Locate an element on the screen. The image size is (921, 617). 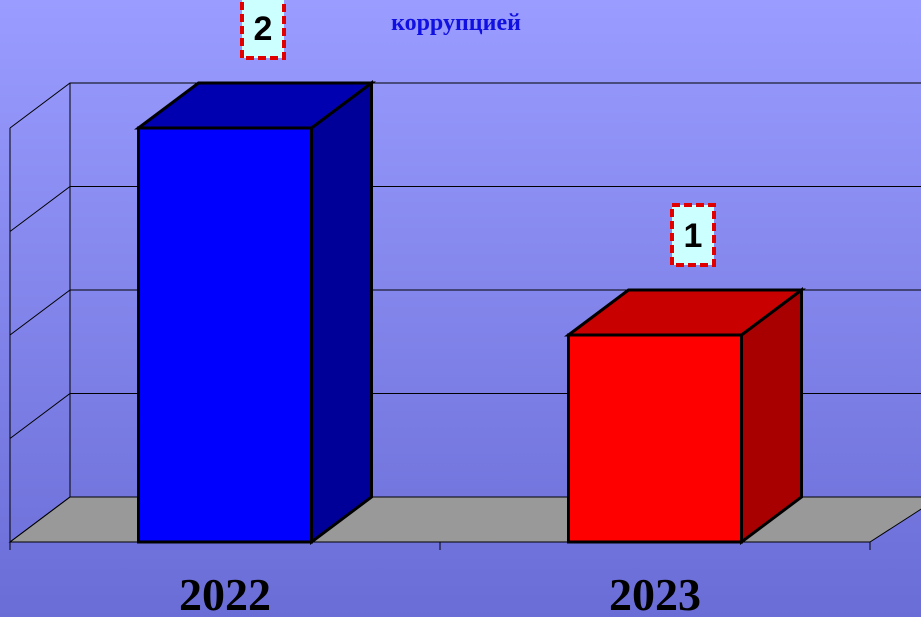
x-tick-label: 2022 is located at coordinates (225, 593).